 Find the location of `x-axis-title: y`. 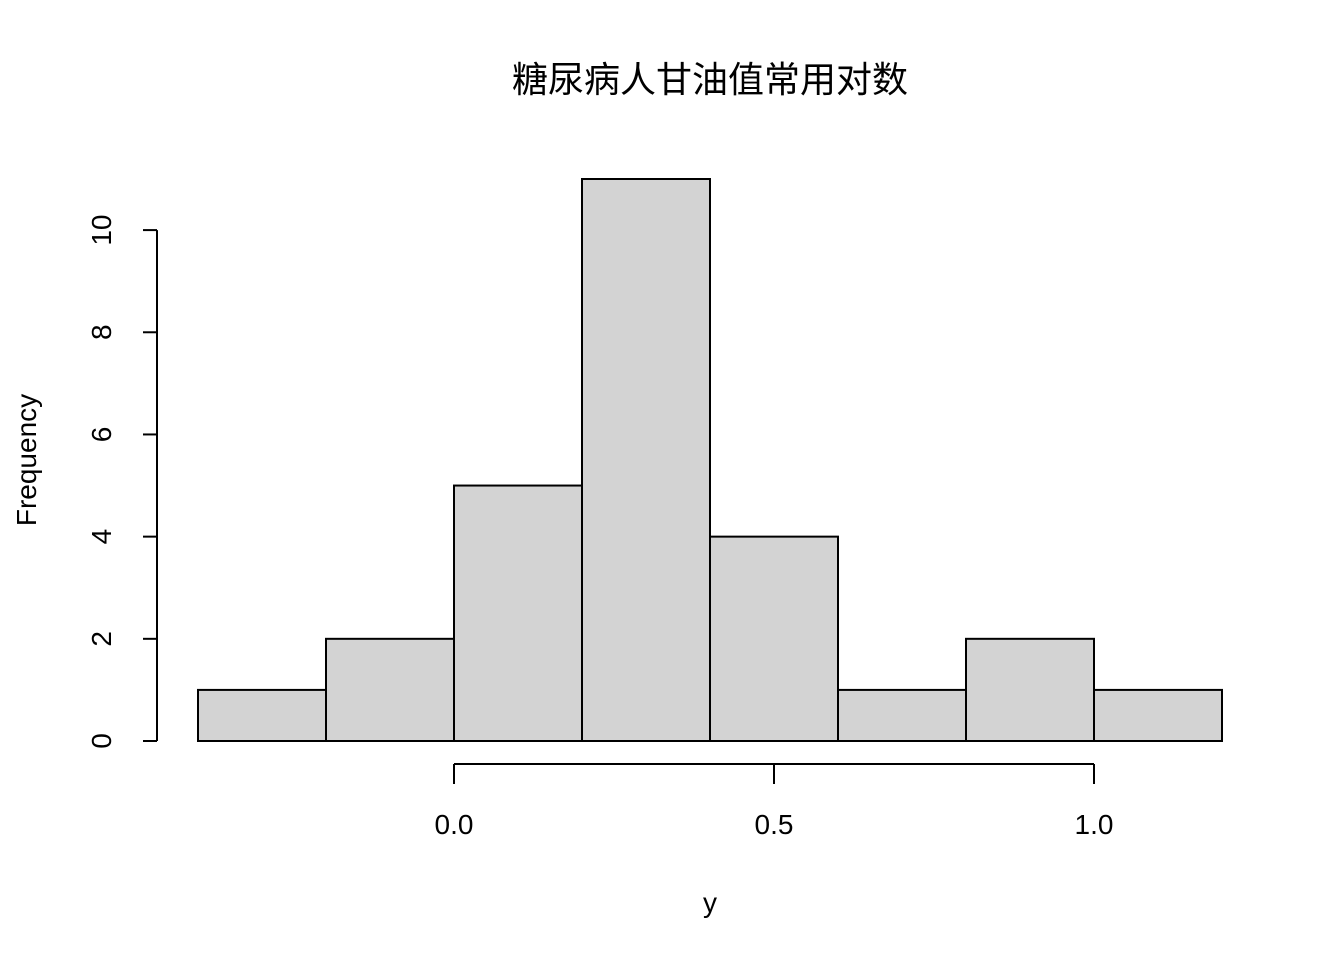

x-axis-title: y is located at coordinates (710, 902).